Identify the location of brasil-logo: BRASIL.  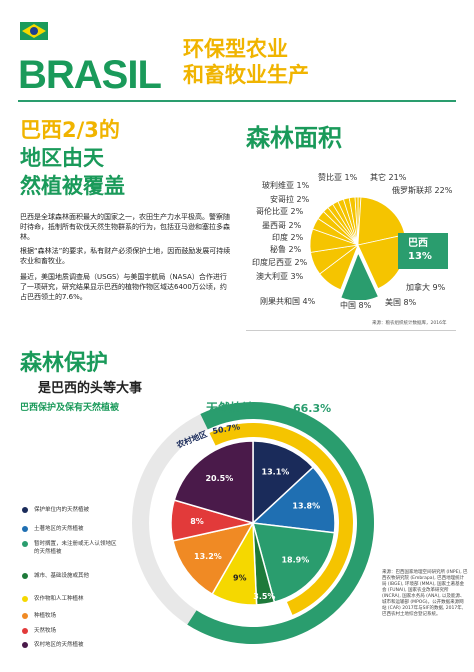
(90, 75).